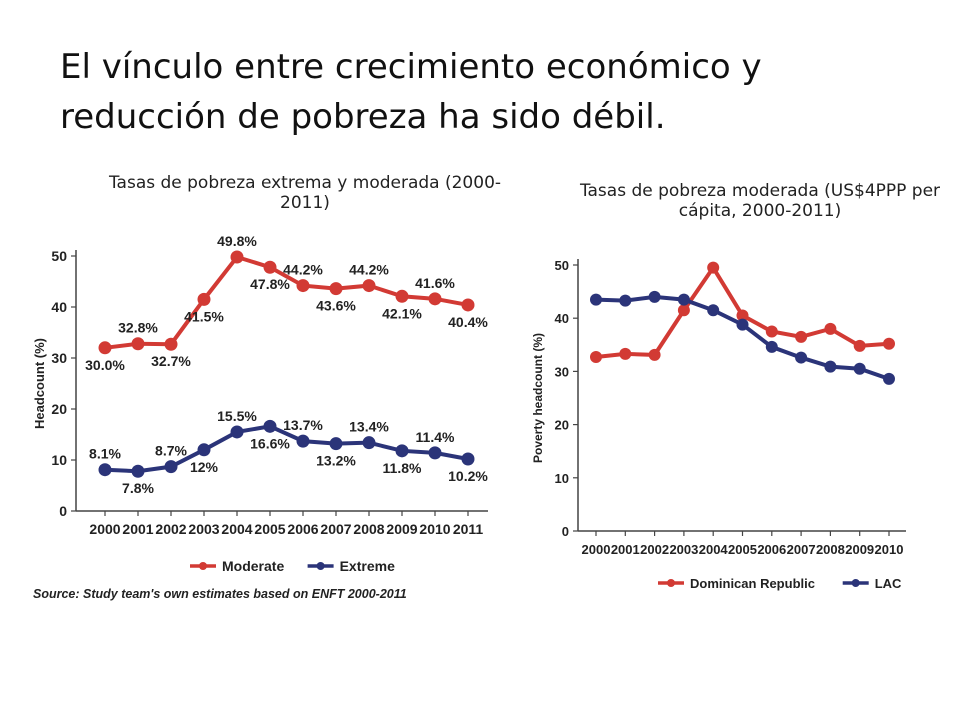  Describe the element at coordinates (435, 283) in the screenshot. I see `data-label: 41.6%` at that location.